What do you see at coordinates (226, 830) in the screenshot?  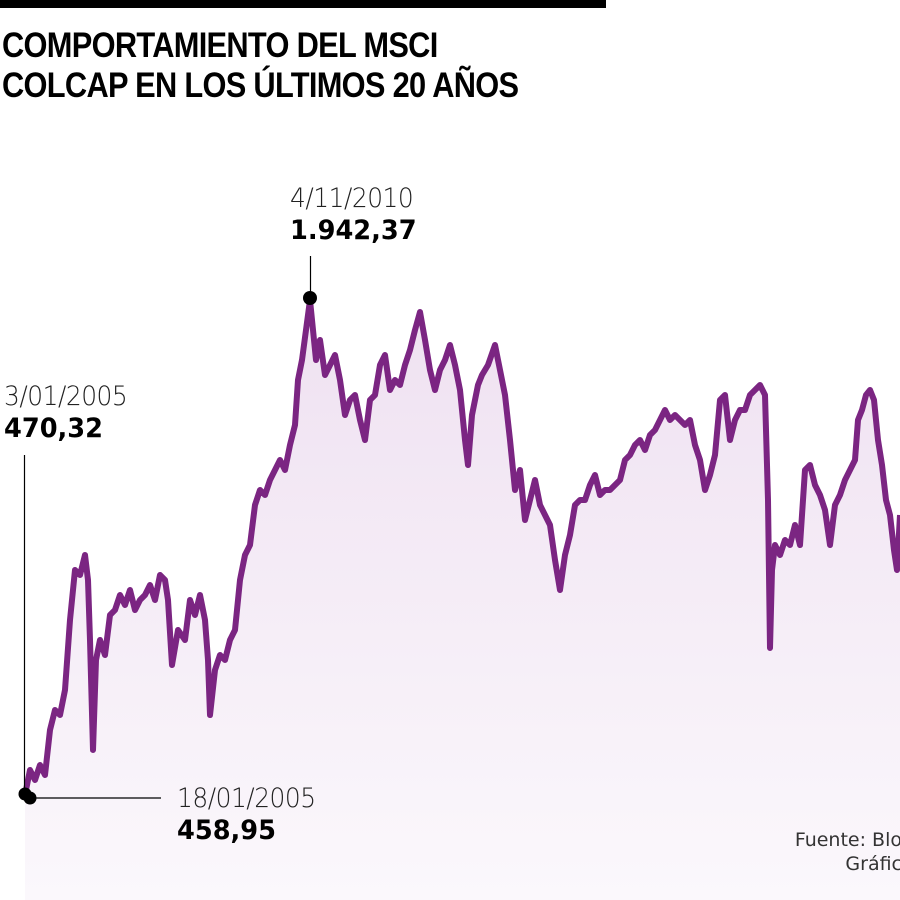 I see `low-value: 458,95` at bounding box center [226, 830].